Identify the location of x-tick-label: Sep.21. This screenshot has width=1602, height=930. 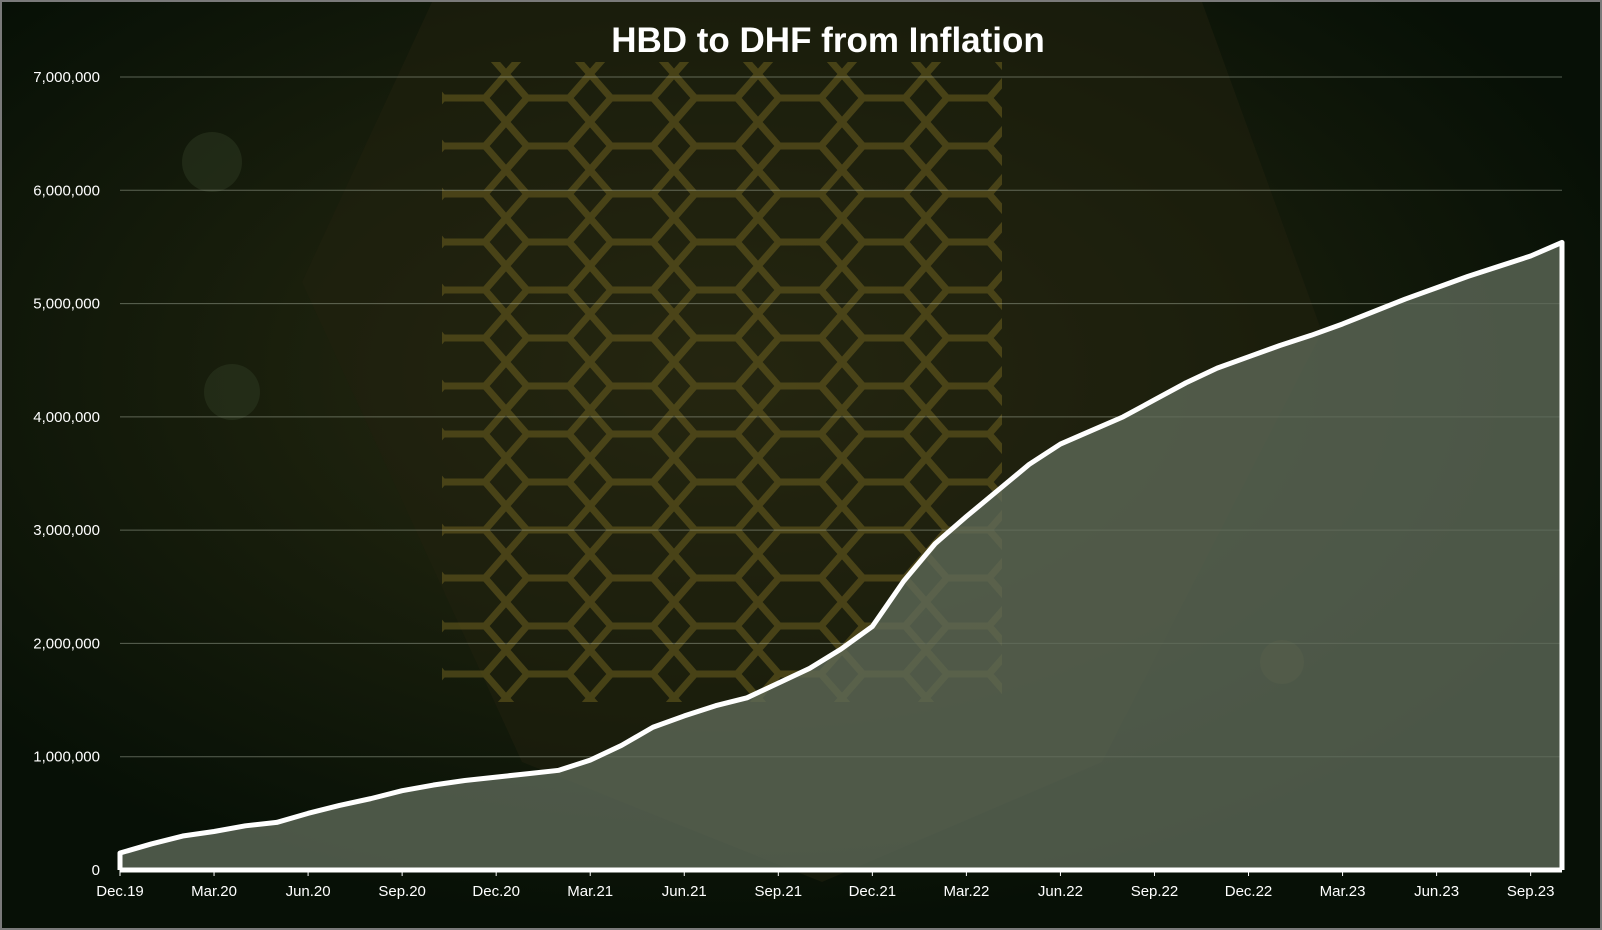
(779, 891).